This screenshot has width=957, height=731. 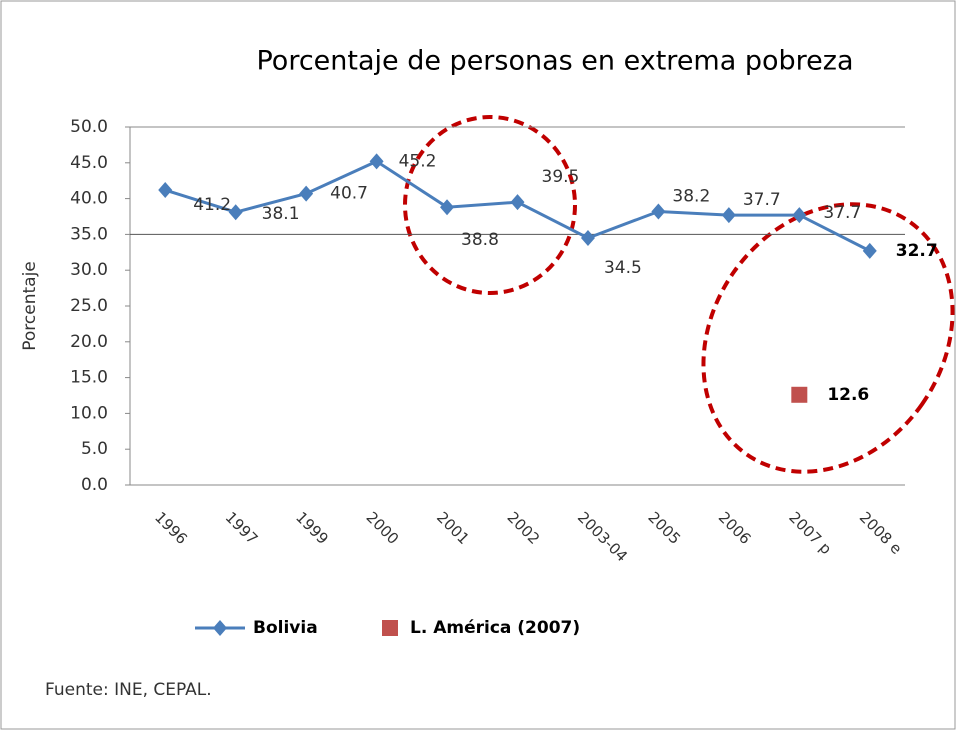 What do you see at coordinates (212, 205) in the screenshot?
I see `data-label: 41.2` at bounding box center [212, 205].